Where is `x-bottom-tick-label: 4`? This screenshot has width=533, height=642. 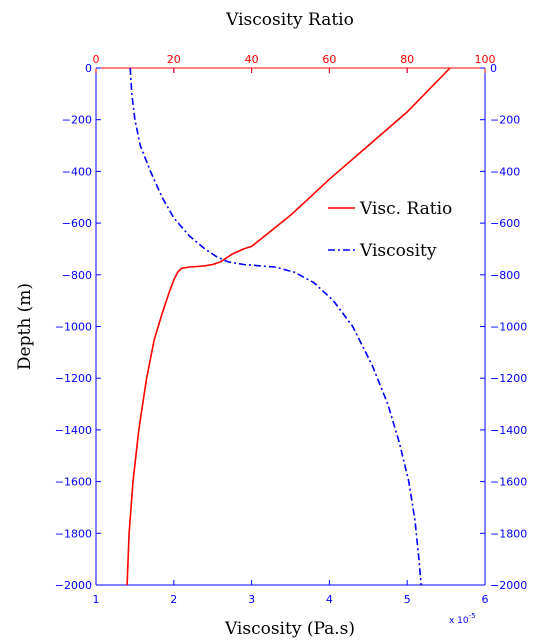
x-bottom-tick-label: 4 is located at coordinates (329, 599).